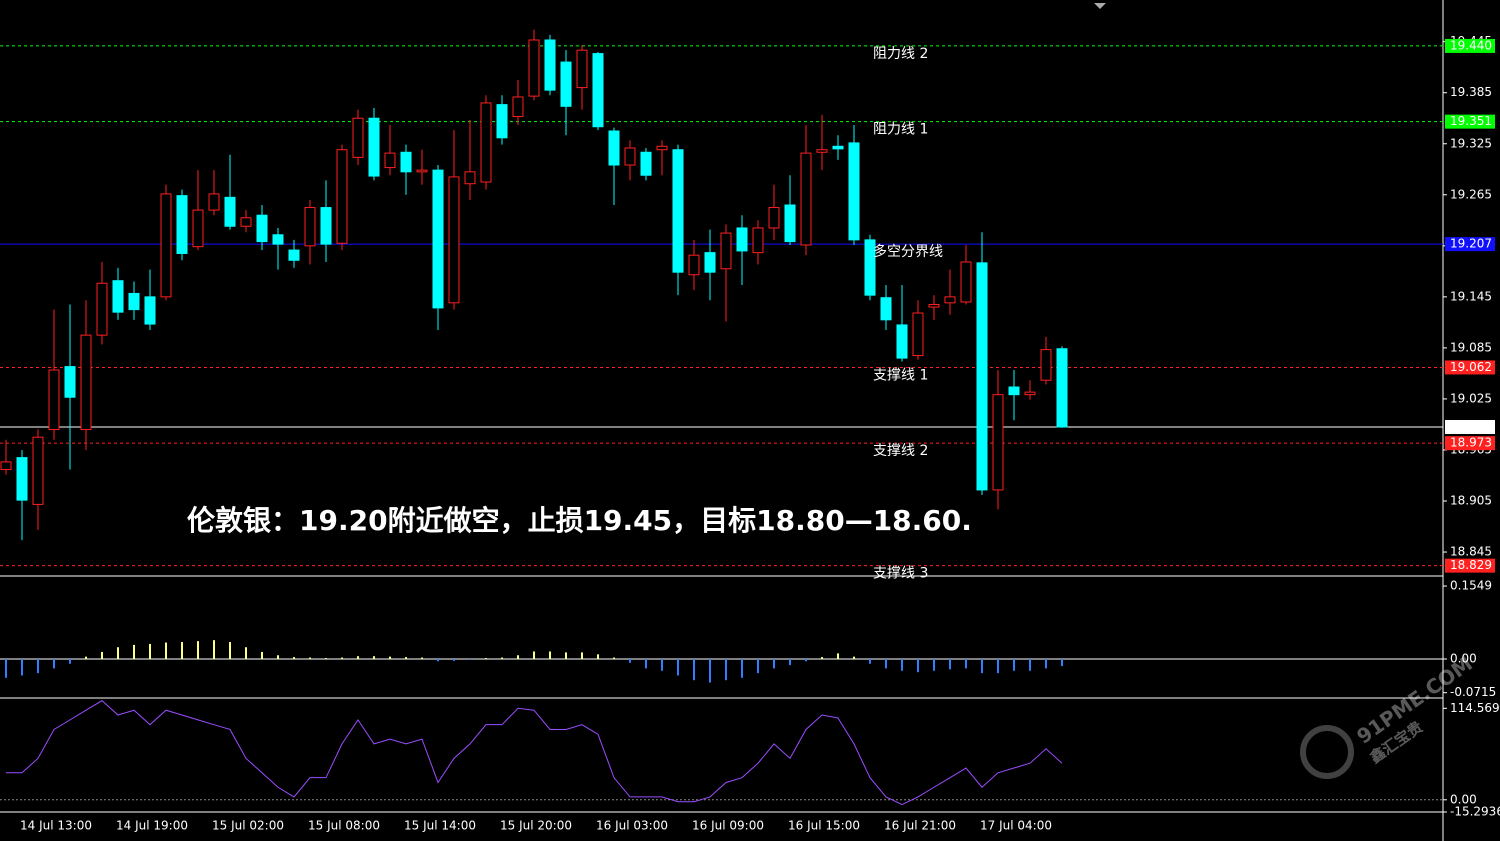  What do you see at coordinates (1463, 799) in the screenshot?
I see `y-tick-label: 0.00` at bounding box center [1463, 799].